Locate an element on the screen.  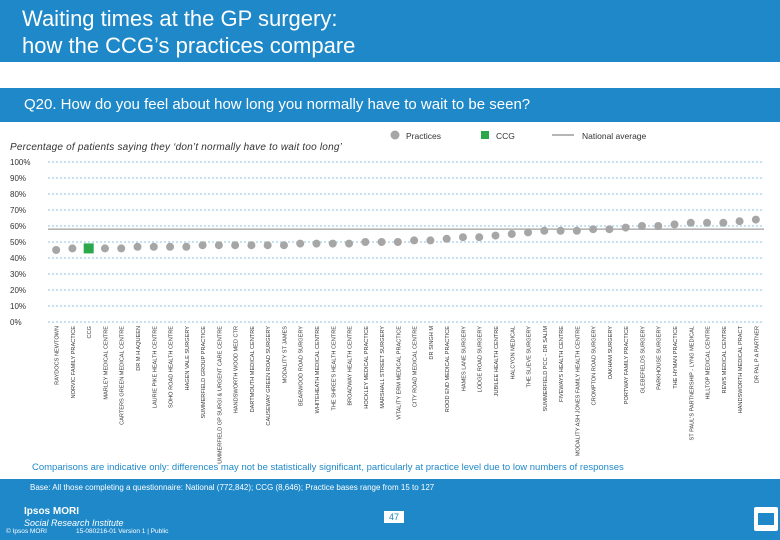
x-tick-label: OAKHAM SURGERY is located at coordinates (611, 353).